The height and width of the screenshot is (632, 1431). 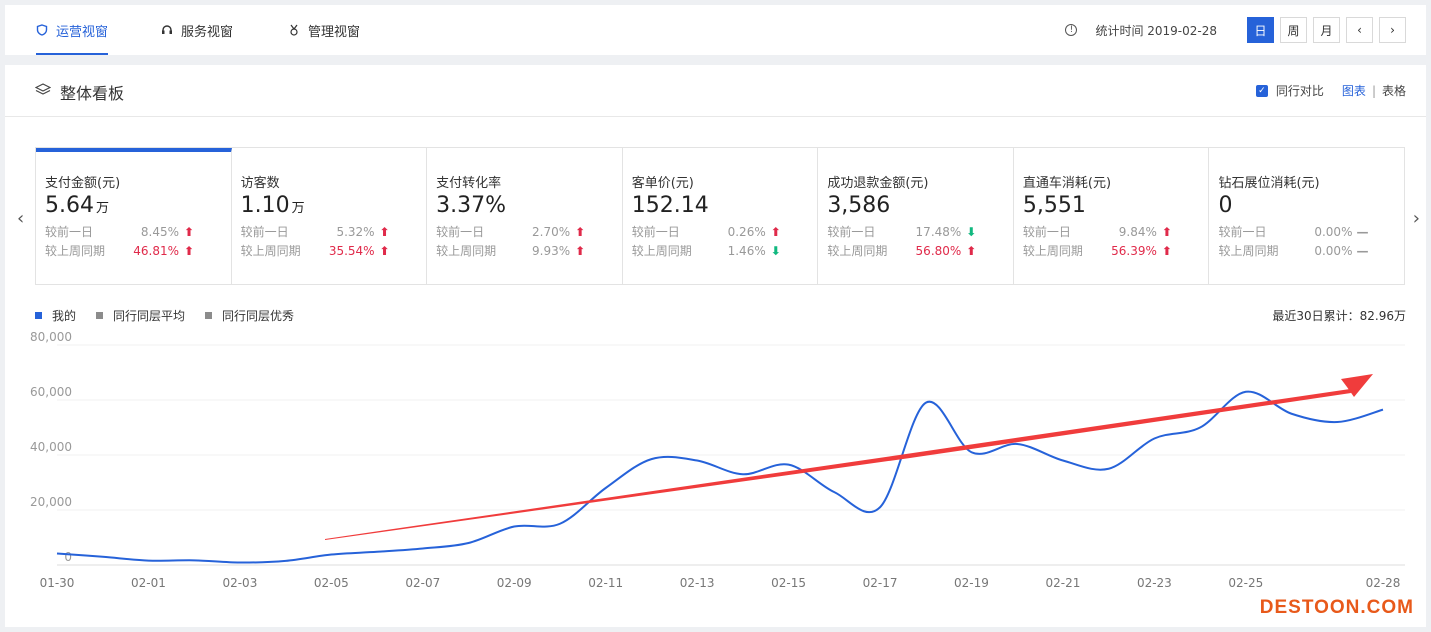 I want to click on metric-card: 客单价(元) 152.14 较前一日 0.26% ⬆ 较上周同期 1.46% ⬇, so click(x=721, y=216).